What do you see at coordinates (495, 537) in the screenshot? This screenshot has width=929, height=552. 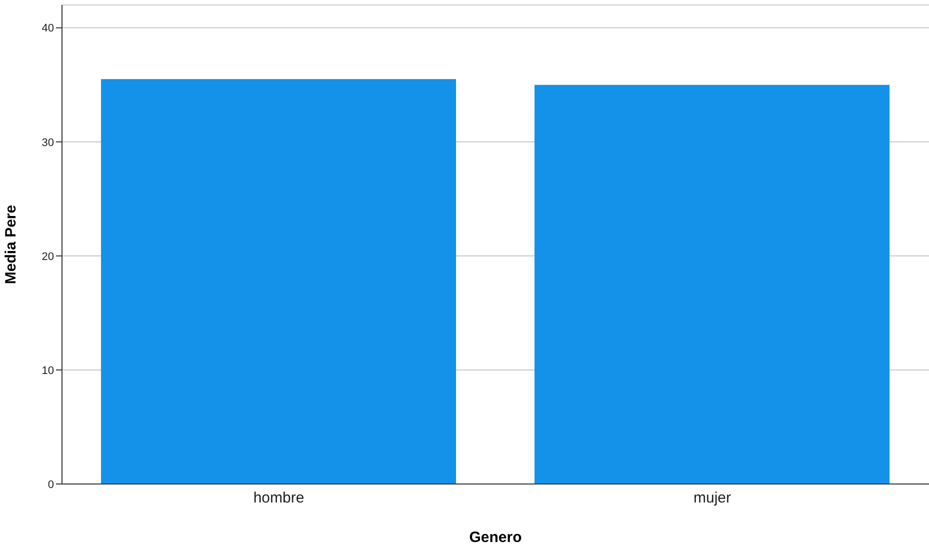 I see `x-axis-title: Genero` at bounding box center [495, 537].